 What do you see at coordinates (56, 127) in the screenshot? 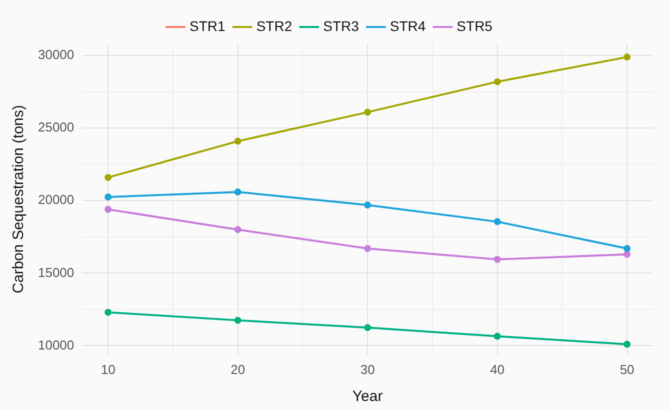
I see `y-tick-label: 25000` at bounding box center [56, 127].